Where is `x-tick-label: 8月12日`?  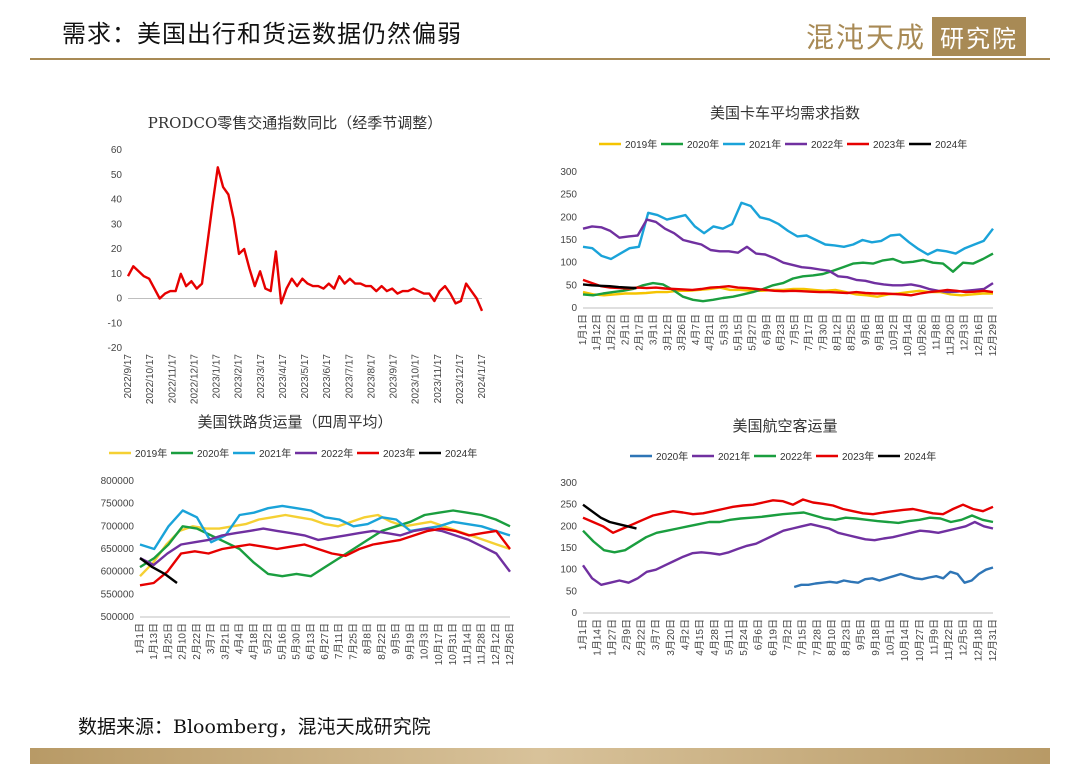
x-tick-label: 8月12日 is located at coordinates (837, 332).